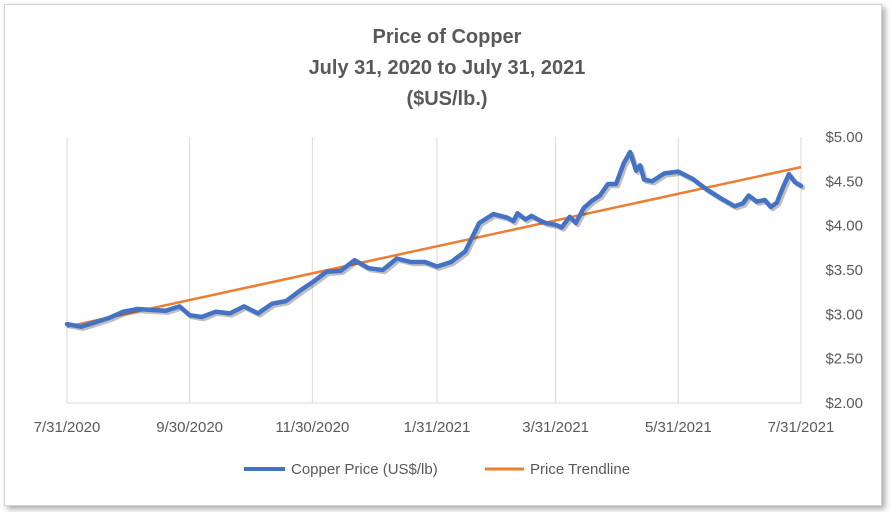 The width and height of the screenshot is (891, 512). I want to click on legend-label-price-trendline: Price Trendline, so click(580, 469).